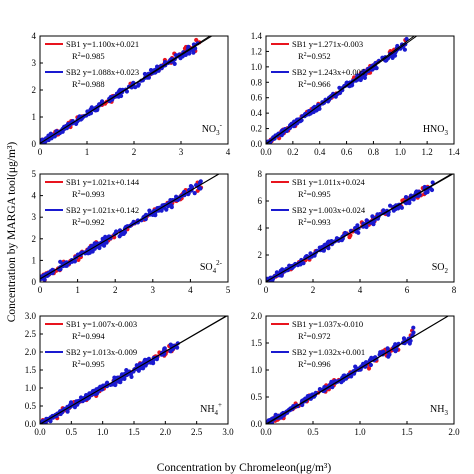  What do you see at coordinates (101, 324) in the screenshot?
I see `sb1-legend-text: SB1 y=1.007x-0.003` at bounding box center [101, 324].